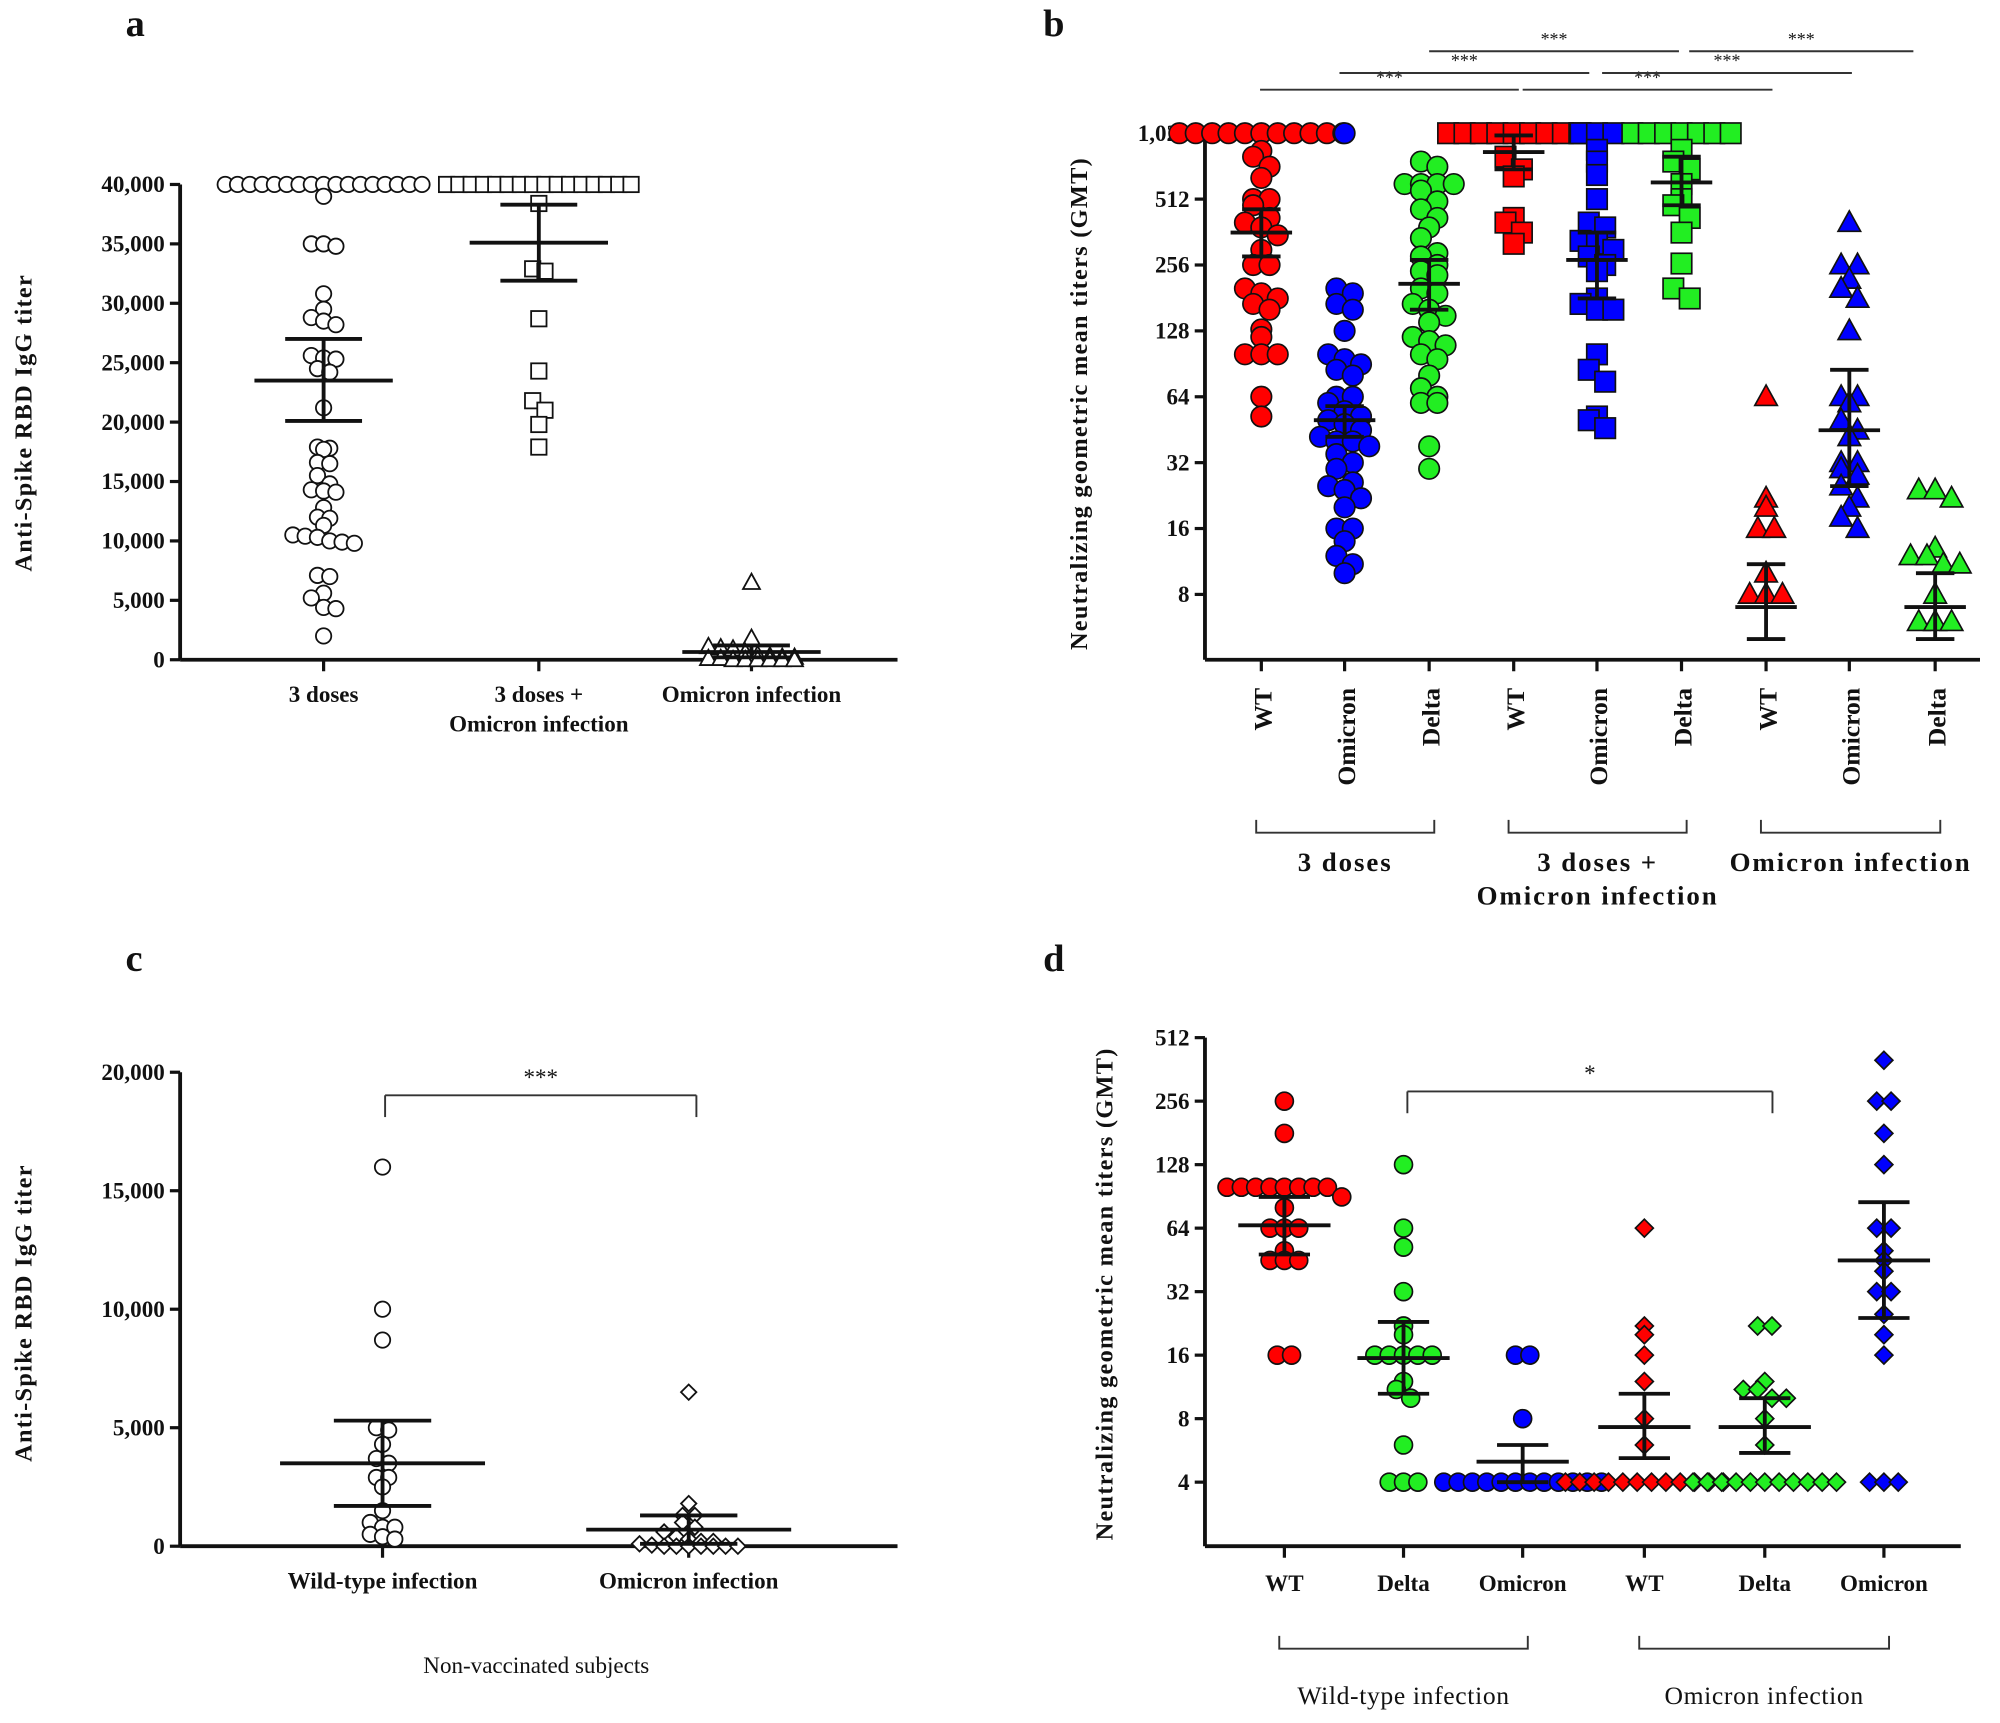  What do you see at coordinates (132, 184) in the screenshot?
I see `y-tick-label: 40,000` at bounding box center [132, 184].